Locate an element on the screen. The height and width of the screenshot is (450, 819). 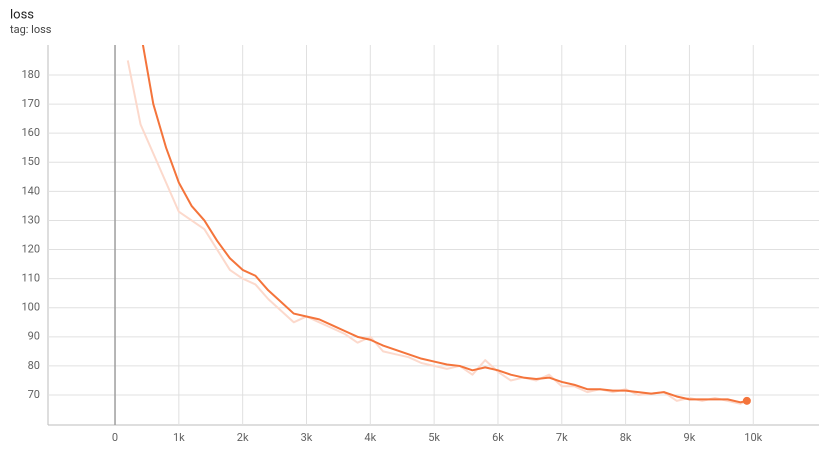
chart-subtitle: tag: loss is located at coordinates (31, 29).